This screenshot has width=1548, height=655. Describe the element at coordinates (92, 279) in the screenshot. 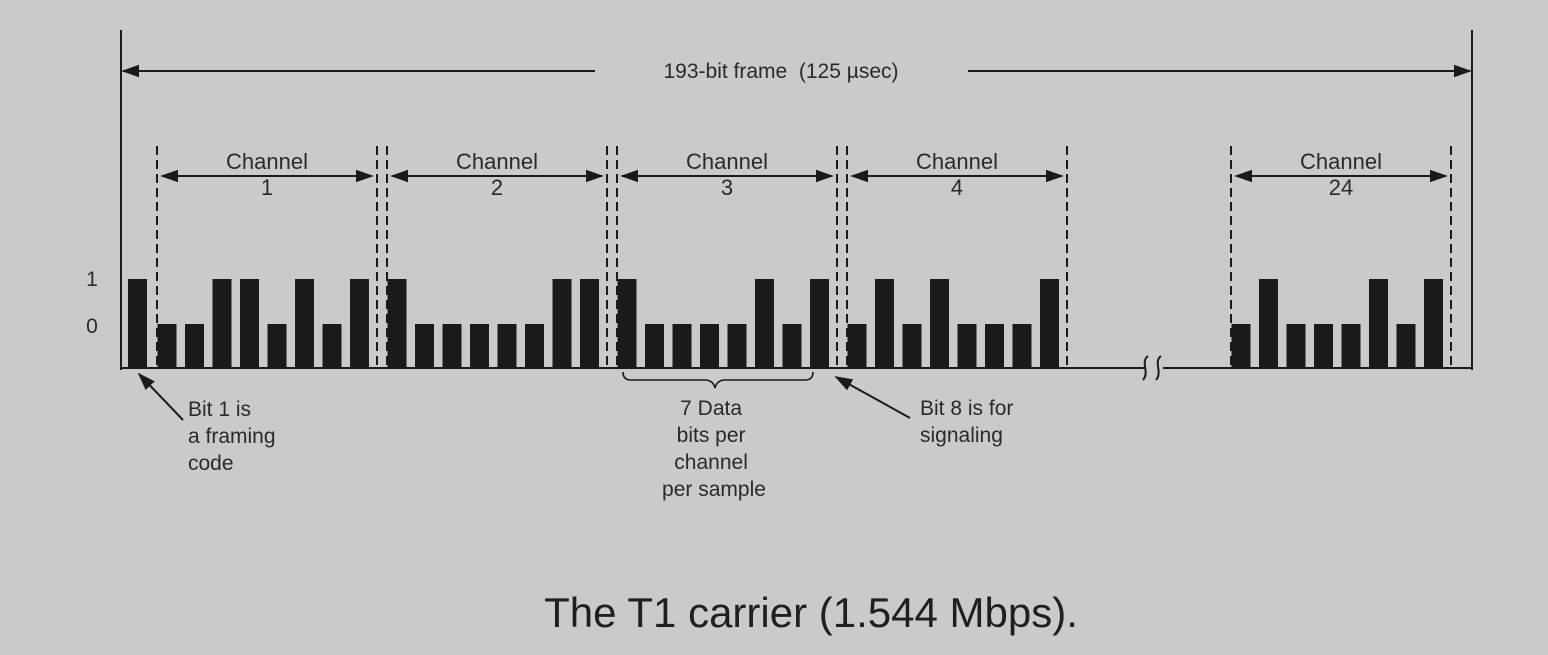

I see `level-one-label: 1` at that location.